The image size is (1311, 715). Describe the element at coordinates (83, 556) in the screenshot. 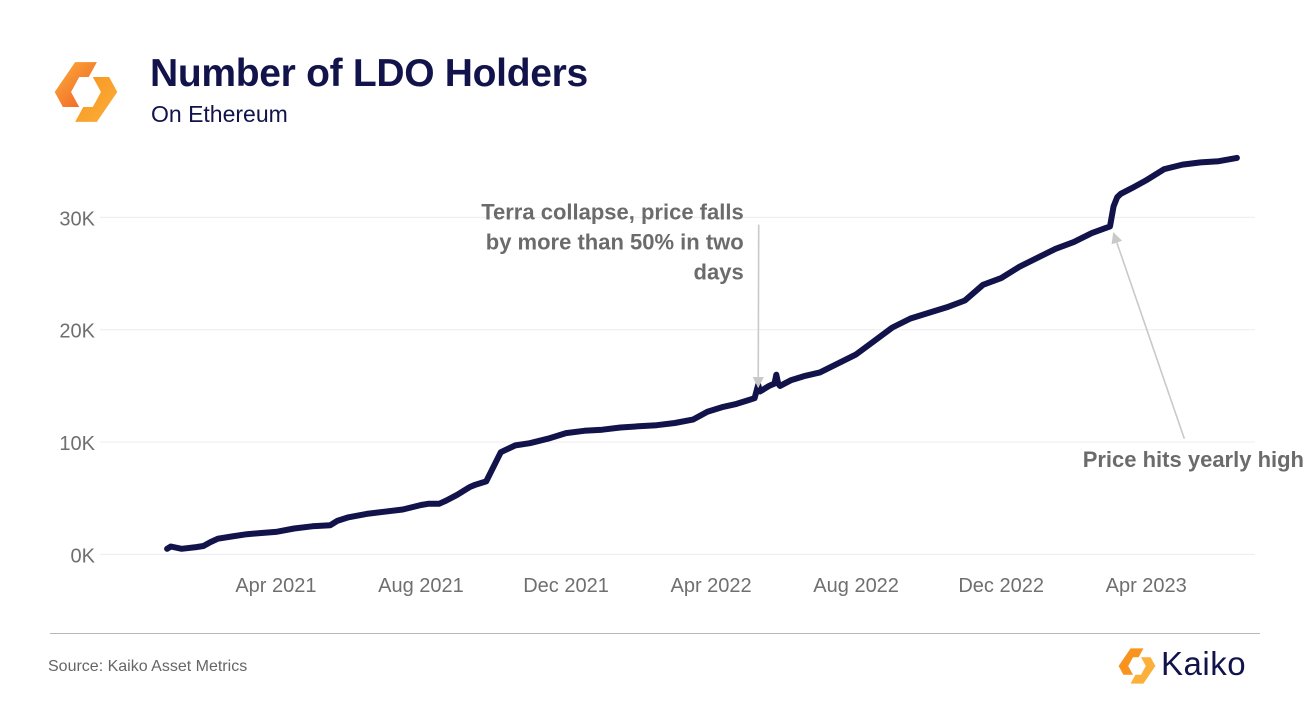

I see `y-tick-label: 0K` at that location.